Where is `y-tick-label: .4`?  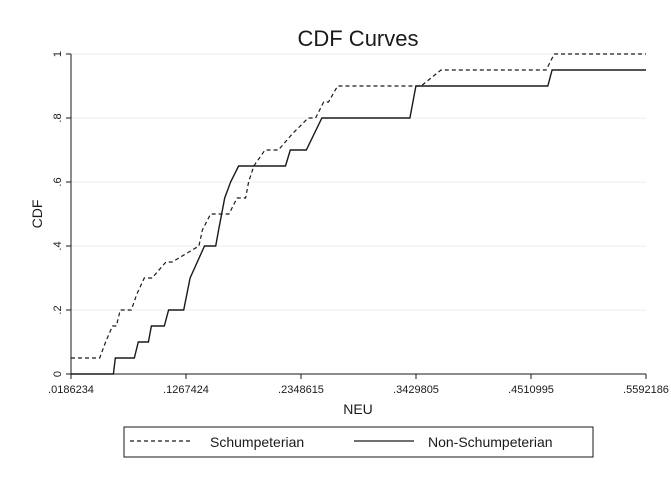 y-tick-label: .4 is located at coordinates (58, 245).